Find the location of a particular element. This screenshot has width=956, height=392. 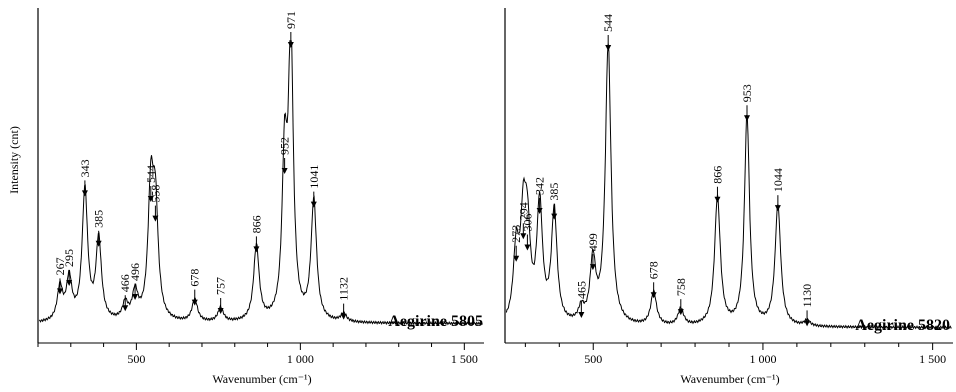

peak-label: 343 is located at coordinates (85, 168).